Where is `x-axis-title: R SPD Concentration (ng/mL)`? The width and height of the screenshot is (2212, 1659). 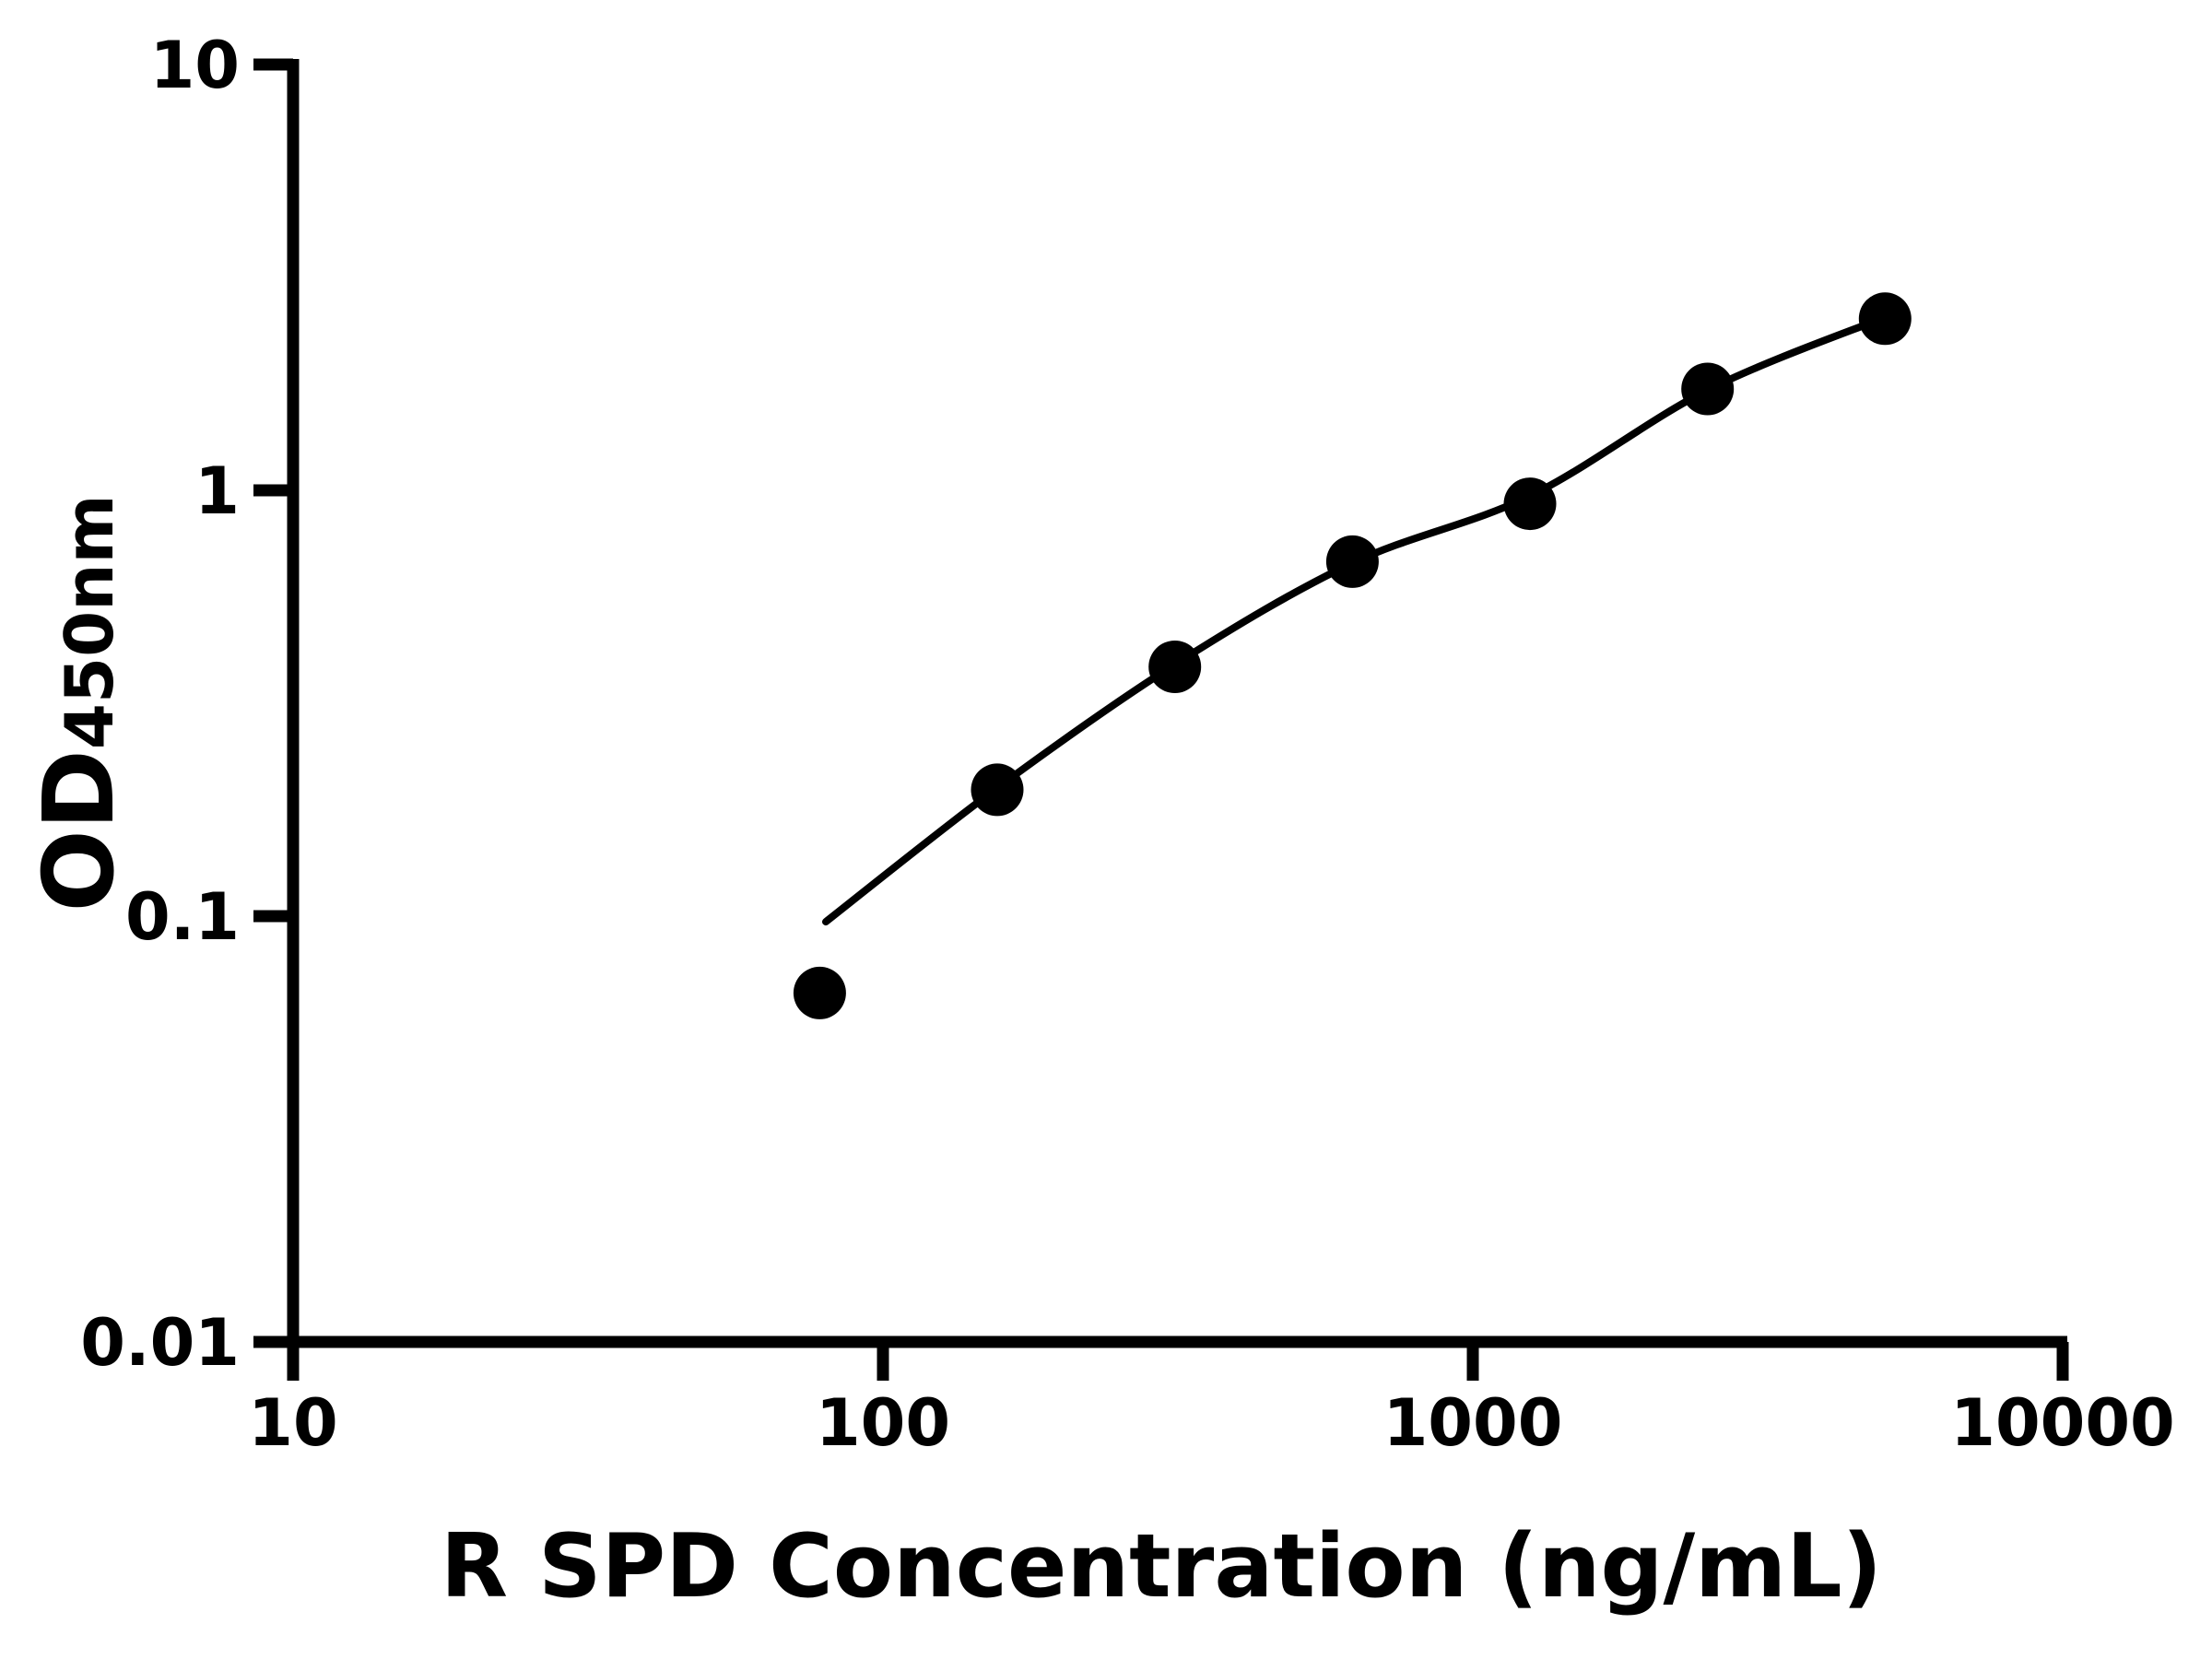 x-axis-title: R SPD Concentration (ng/mL) is located at coordinates (1161, 1567).